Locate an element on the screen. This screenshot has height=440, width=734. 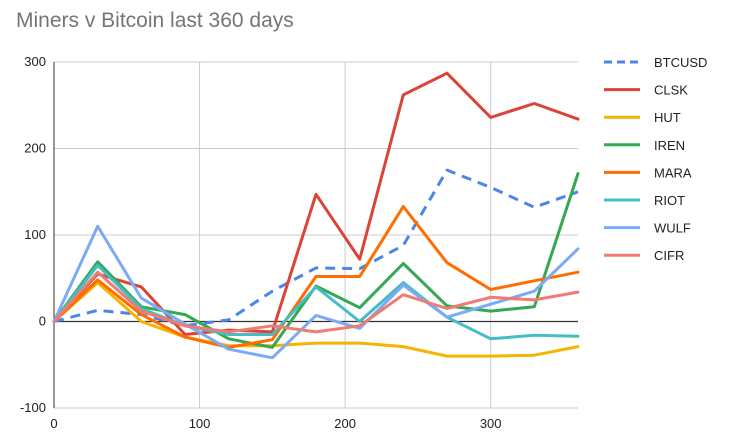
legend-label-hut: HUT is located at coordinates (667, 117).